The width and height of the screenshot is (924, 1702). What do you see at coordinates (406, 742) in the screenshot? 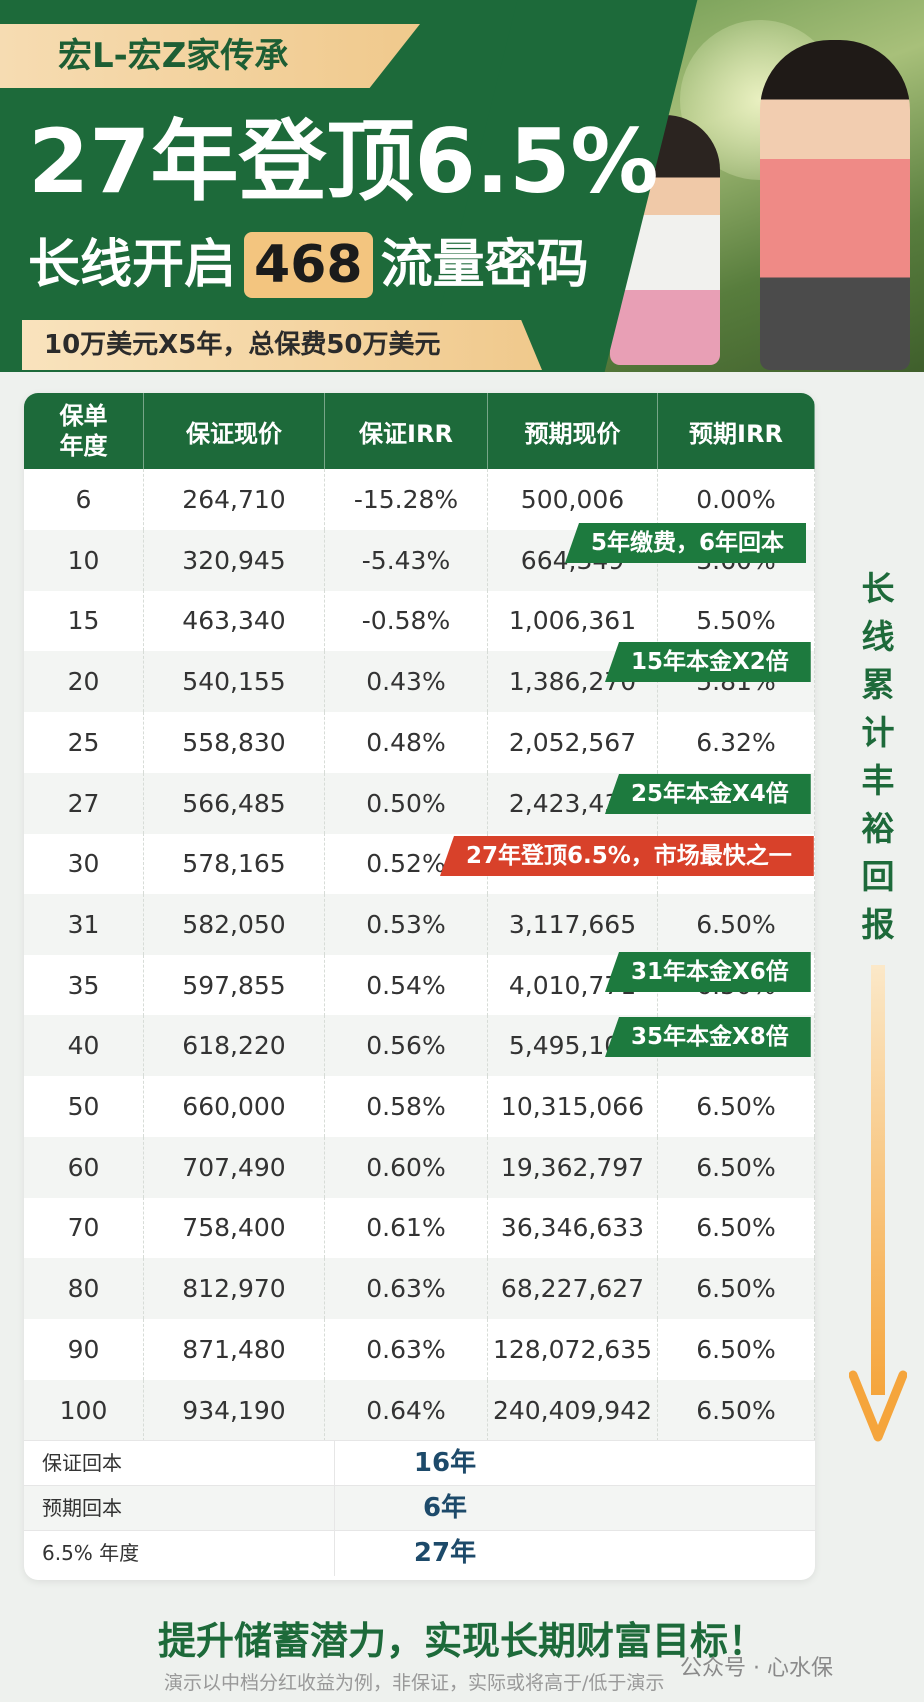
I see `table-cell: 0.48%` at bounding box center [406, 742].